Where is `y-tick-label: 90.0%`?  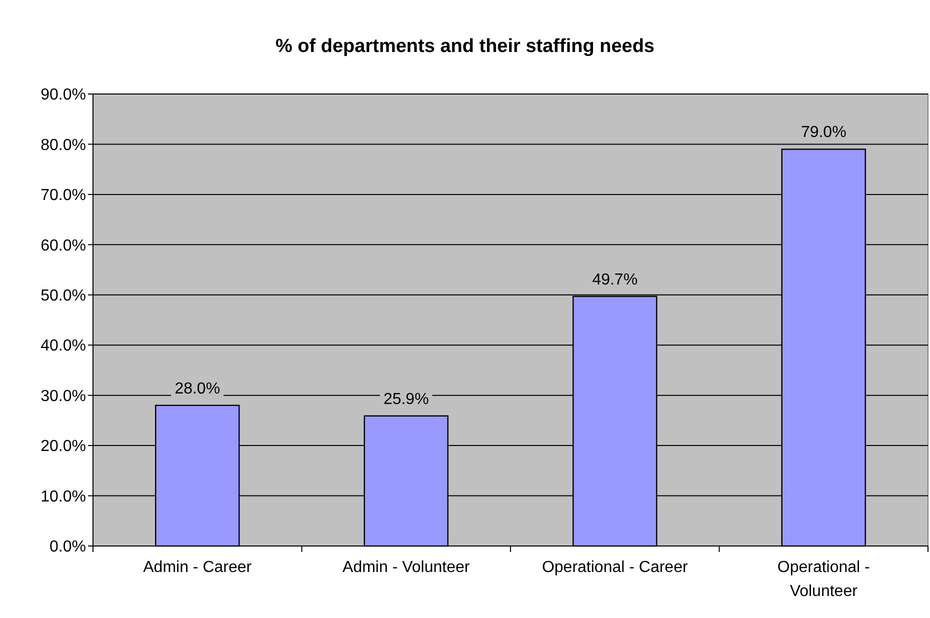 y-tick-label: 90.0% is located at coordinates (63, 95).